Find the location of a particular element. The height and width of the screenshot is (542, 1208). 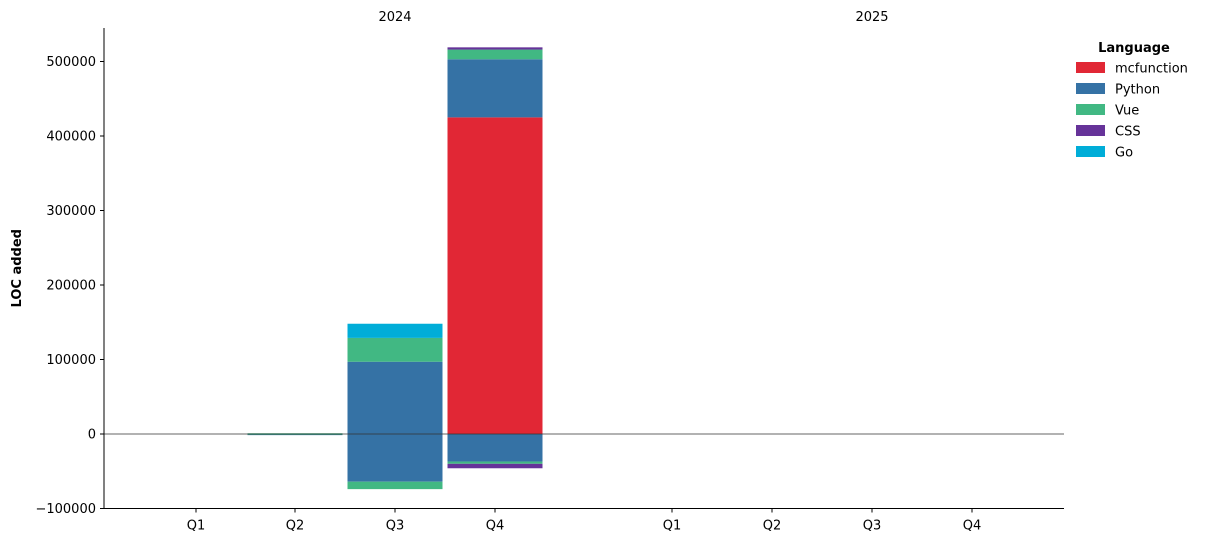

bar-2024-q3-python-removed is located at coordinates (395, 458).